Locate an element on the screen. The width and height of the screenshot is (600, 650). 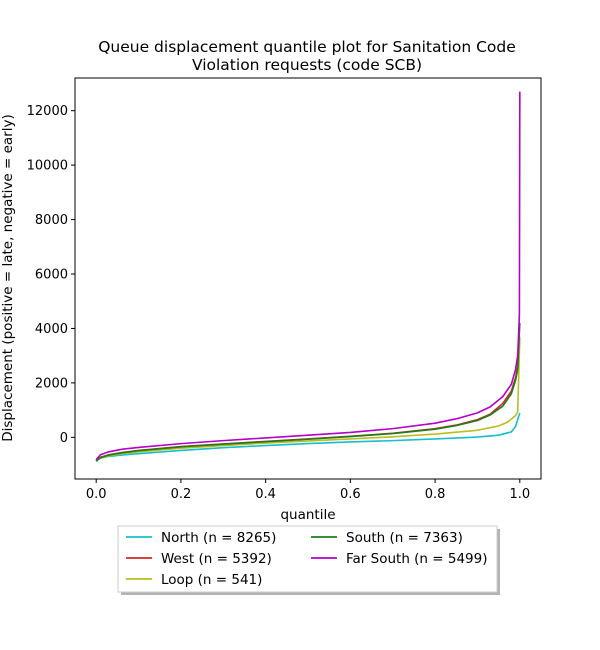
x-axis-label: quantile is located at coordinates (307, 515).